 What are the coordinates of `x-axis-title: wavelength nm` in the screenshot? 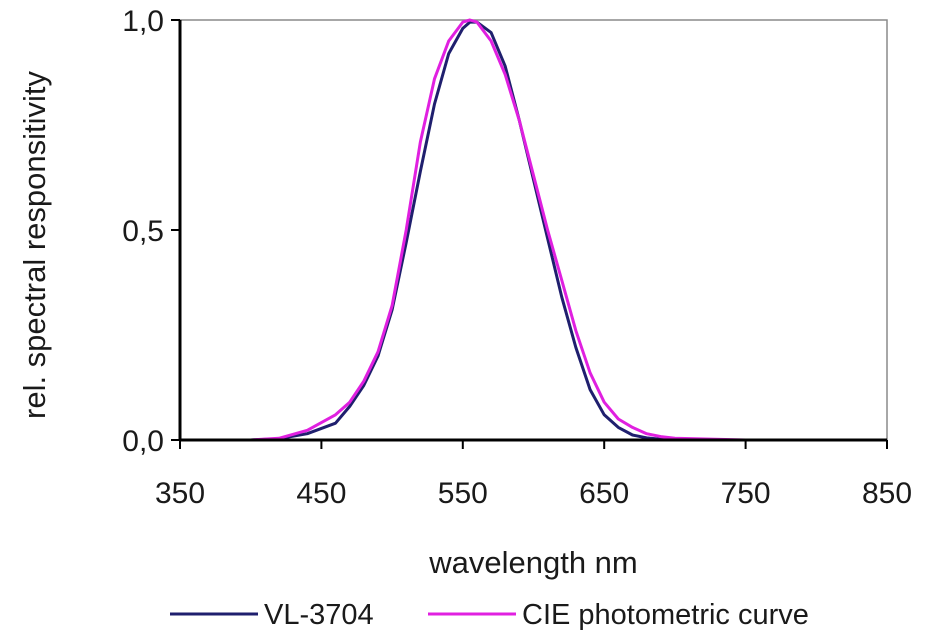 It's located at (533, 562).